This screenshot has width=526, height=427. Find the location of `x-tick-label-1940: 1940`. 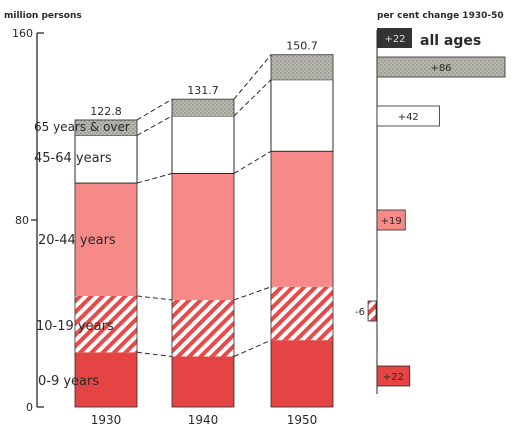

x-tick-label-1940: 1940 is located at coordinates (203, 420).